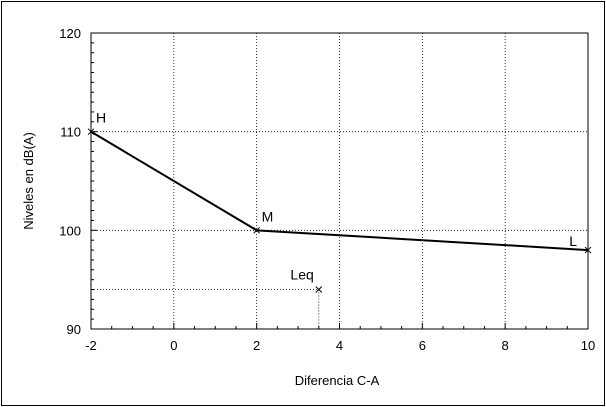  What do you see at coordinates (573, 241) in the screenshot?
I see `point-label-l: L` at bounding box center [573, 241].